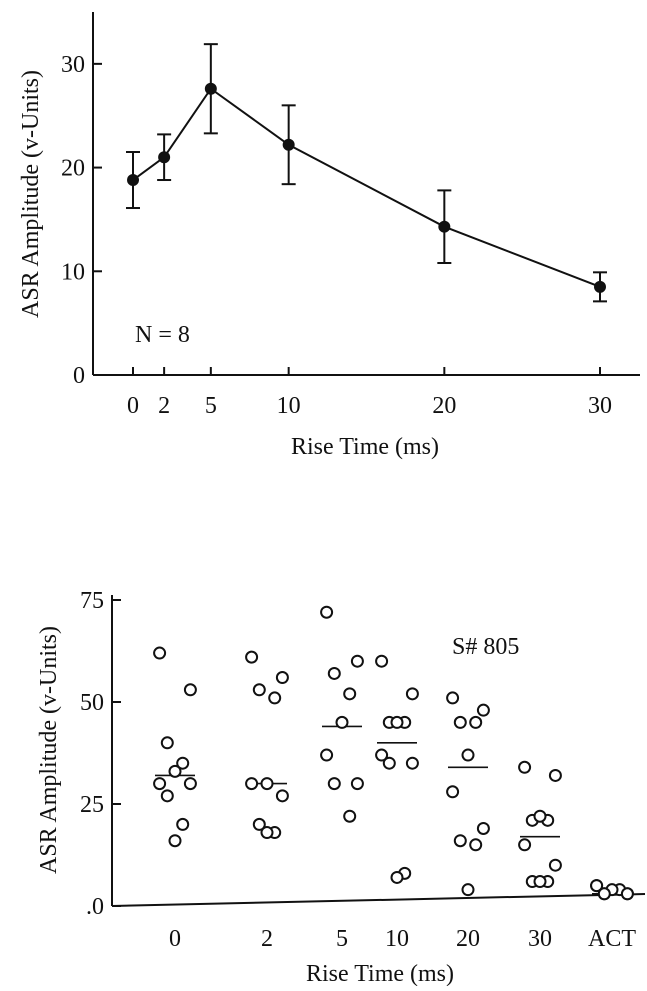 The height and width of the screenshot is (991, 647). Describe the element at coordinates (365, 447) in the screenshot. I see `top-x-axis-label: Rise Time (ms)` at that location.